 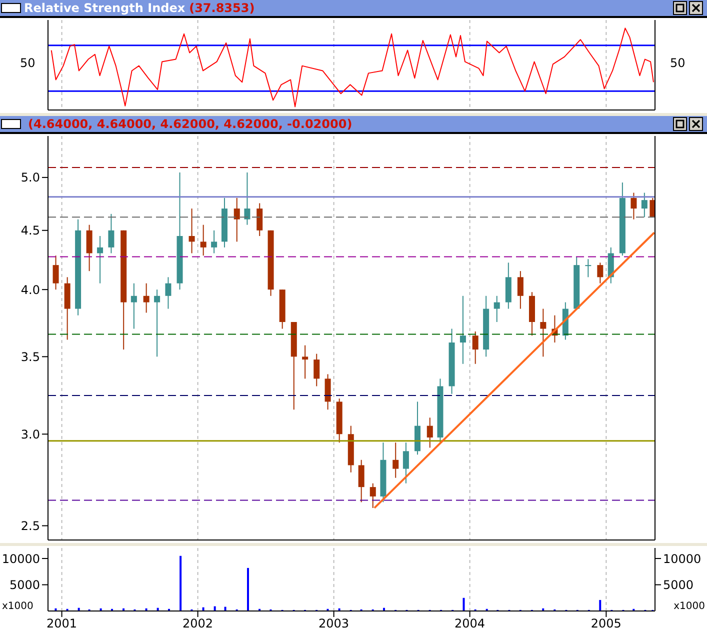 I want to click on x-tick-label: 2003, so click(x=334, y=622).